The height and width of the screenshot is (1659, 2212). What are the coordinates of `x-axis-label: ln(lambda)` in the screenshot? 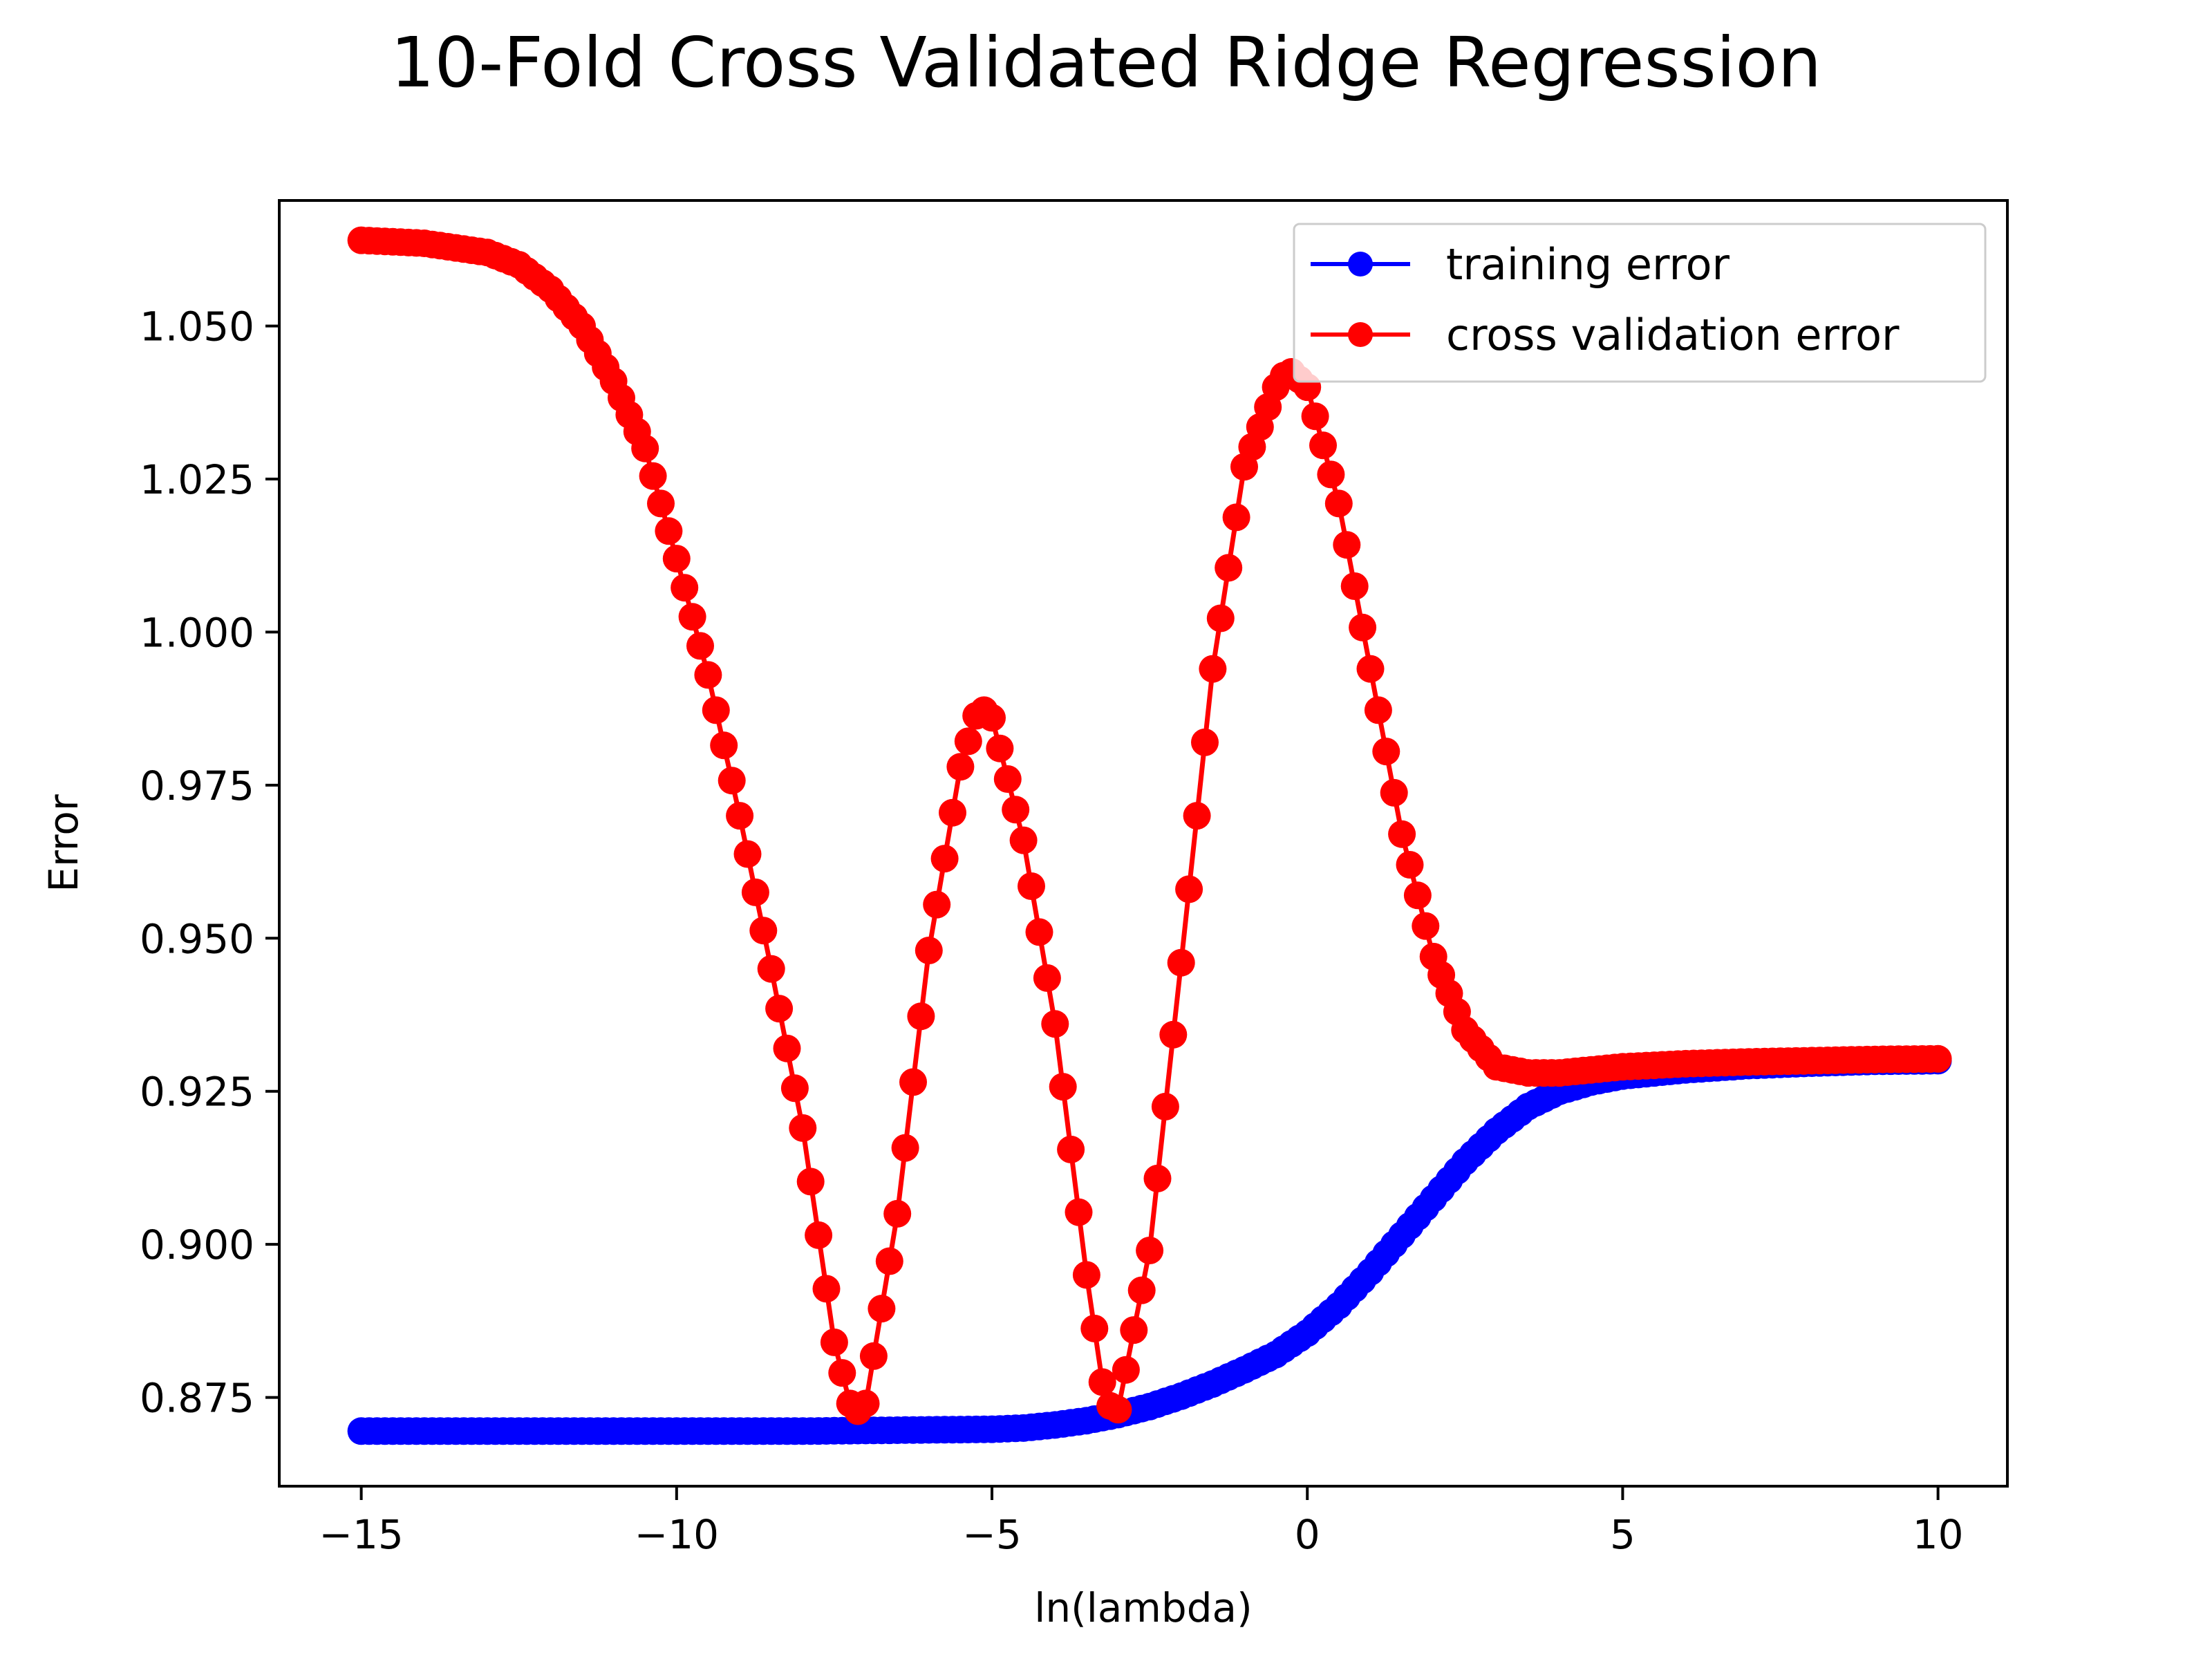 It's located at (1143, 1607).